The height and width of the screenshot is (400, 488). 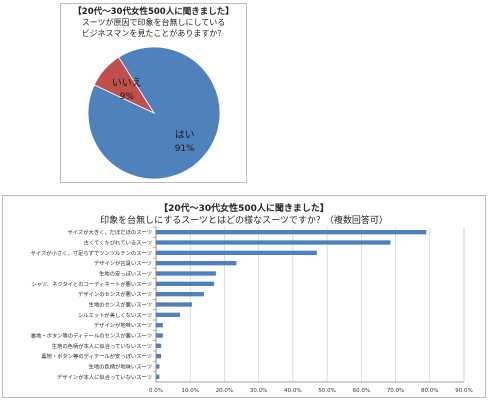 What do you see at coordinates (91, 336) in the screenshot?
I see `category-label-10: 裏地・ボタン等のディテールのセンスが悪いスーツ` at bounding box center [91, 336].